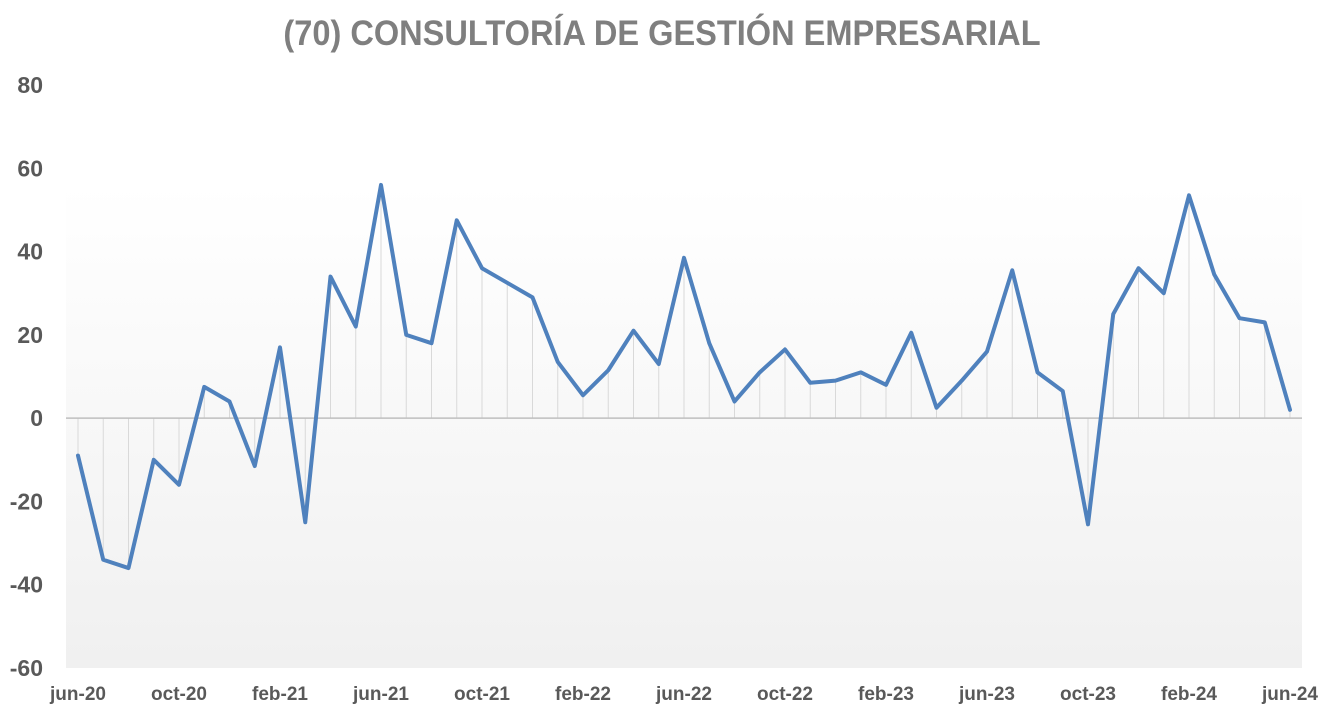 This screenshot has height=712, width=1324. What do you see at coordinates (785, 694) in the screenshot?
I see `x-tick-label: oct-22` at bounding box center [785, 694].